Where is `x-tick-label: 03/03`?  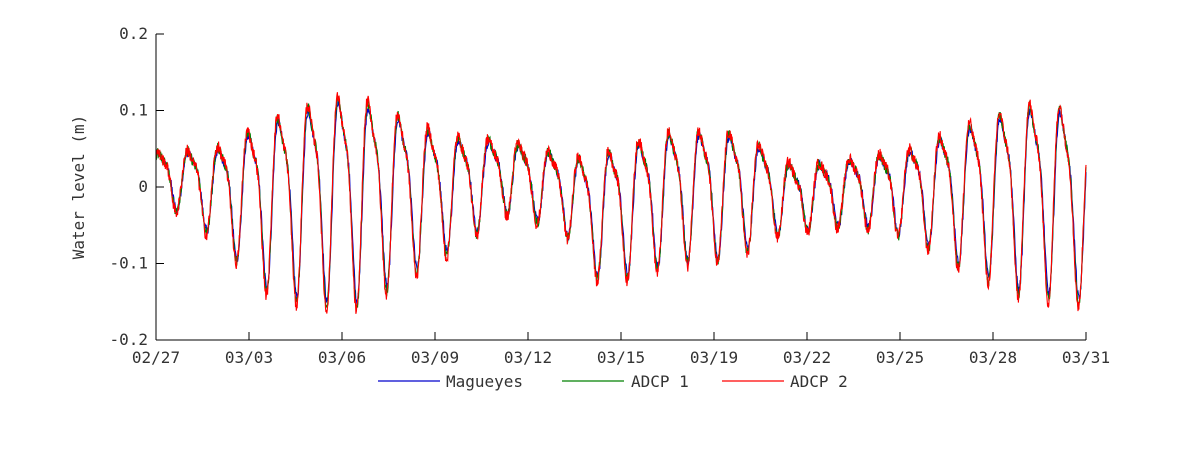
x-tick-label: 03/03 is located at coordinates (249, 357).